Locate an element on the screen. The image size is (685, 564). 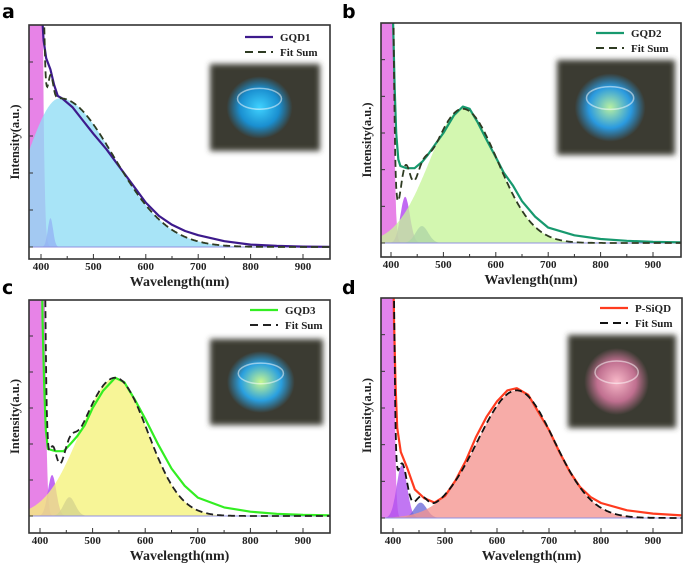
panel-letter: b is located at coordinates (349, 12).